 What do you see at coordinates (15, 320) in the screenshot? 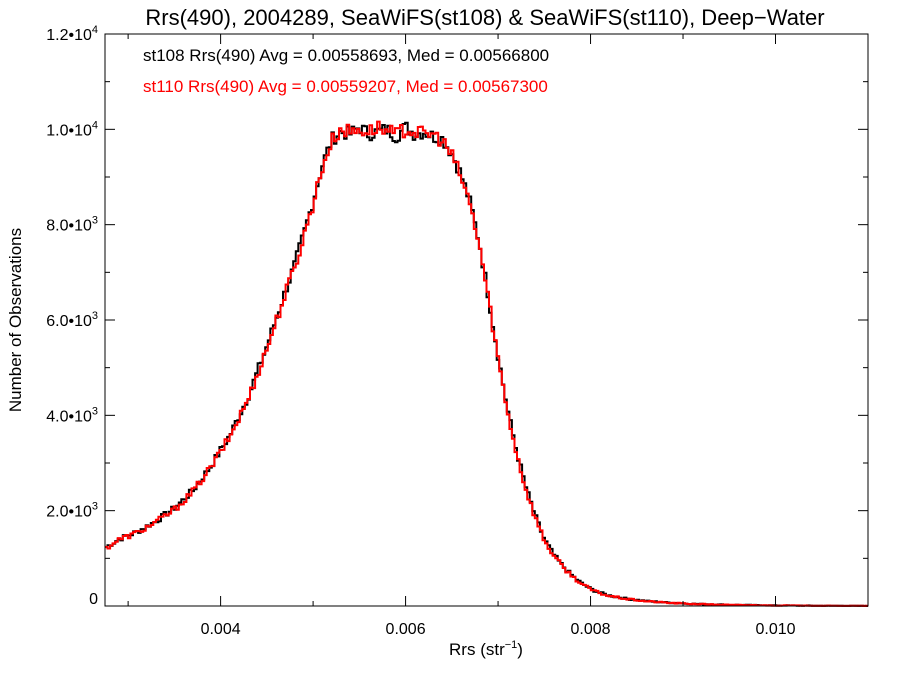
I see `y-axis-label: Number of Observations` at bounding box center [15, 320].